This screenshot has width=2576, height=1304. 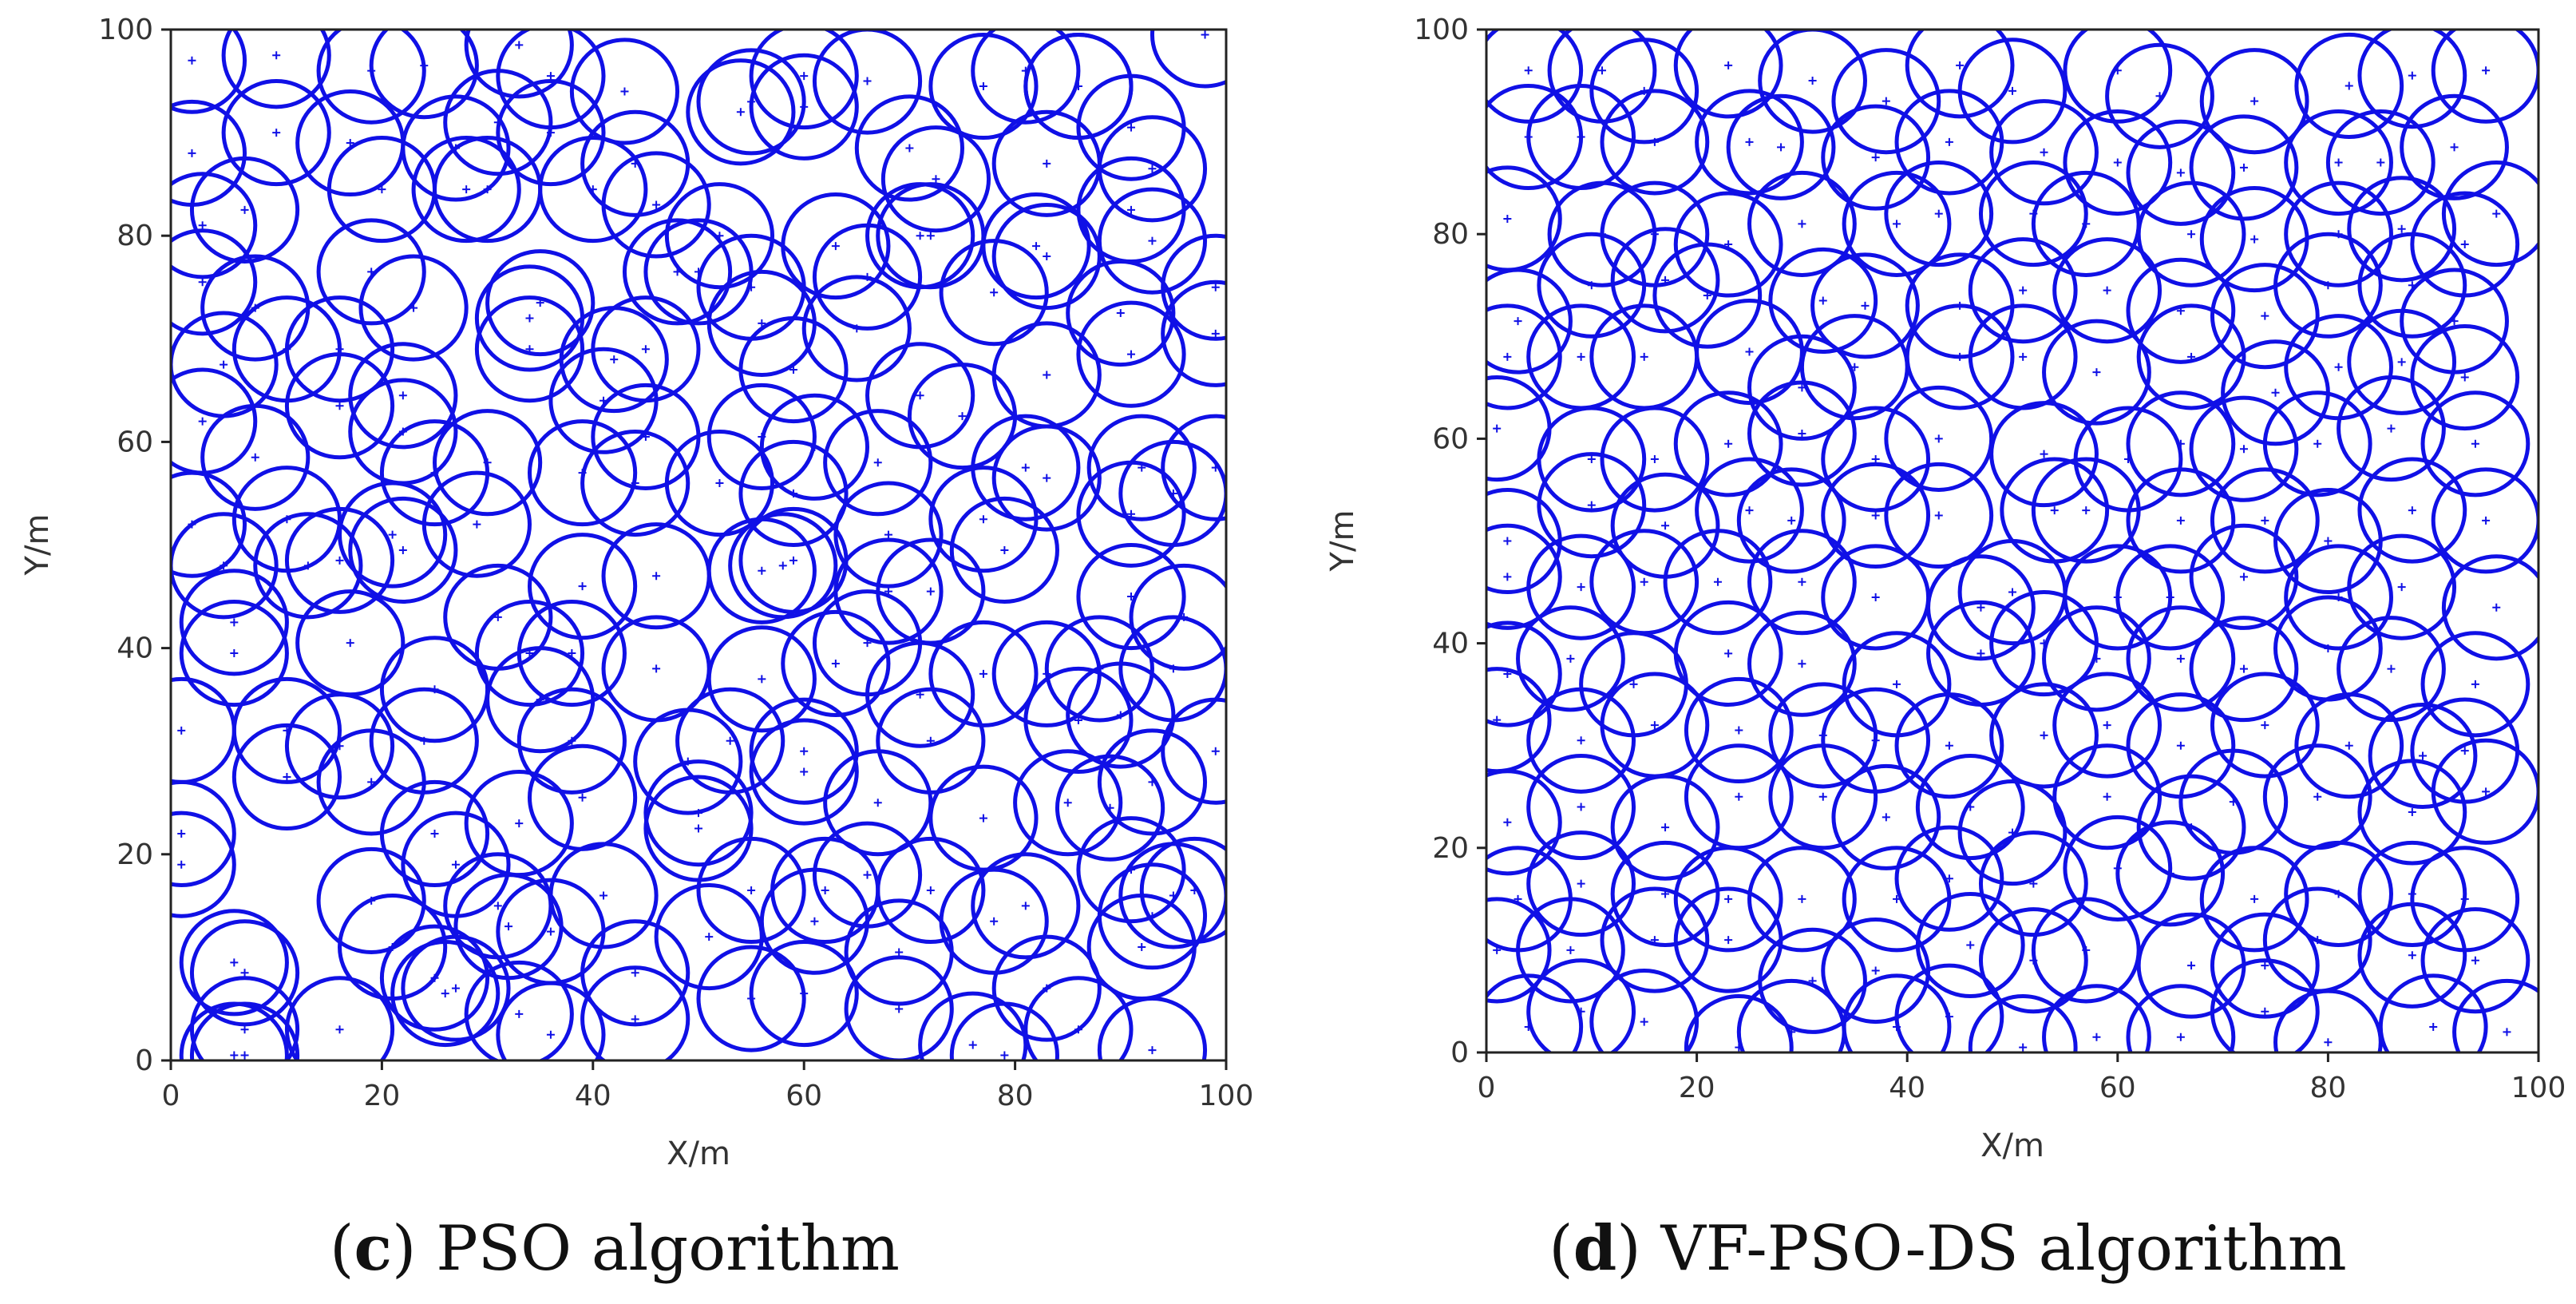 I want to click on panel-c-x-tick-label: 0, so click(x=171, y=1096).